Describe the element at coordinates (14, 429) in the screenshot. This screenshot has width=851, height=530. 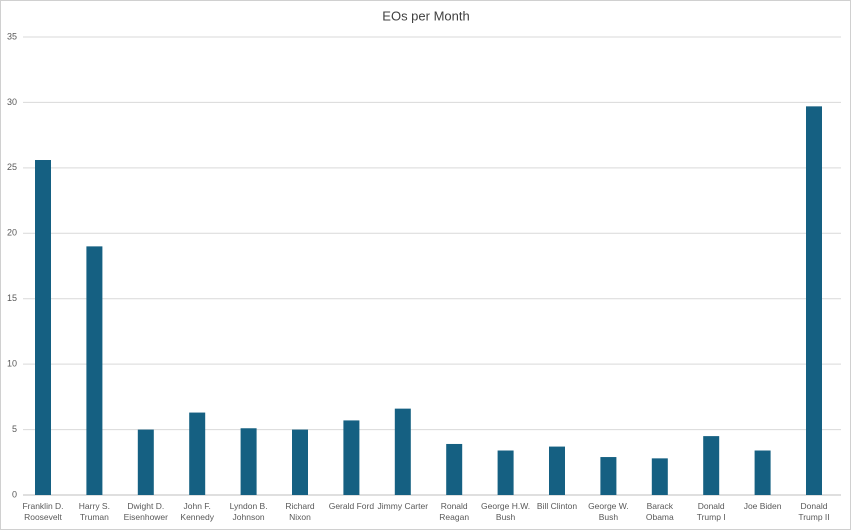
I see `y-tick-label: 5` at that location.